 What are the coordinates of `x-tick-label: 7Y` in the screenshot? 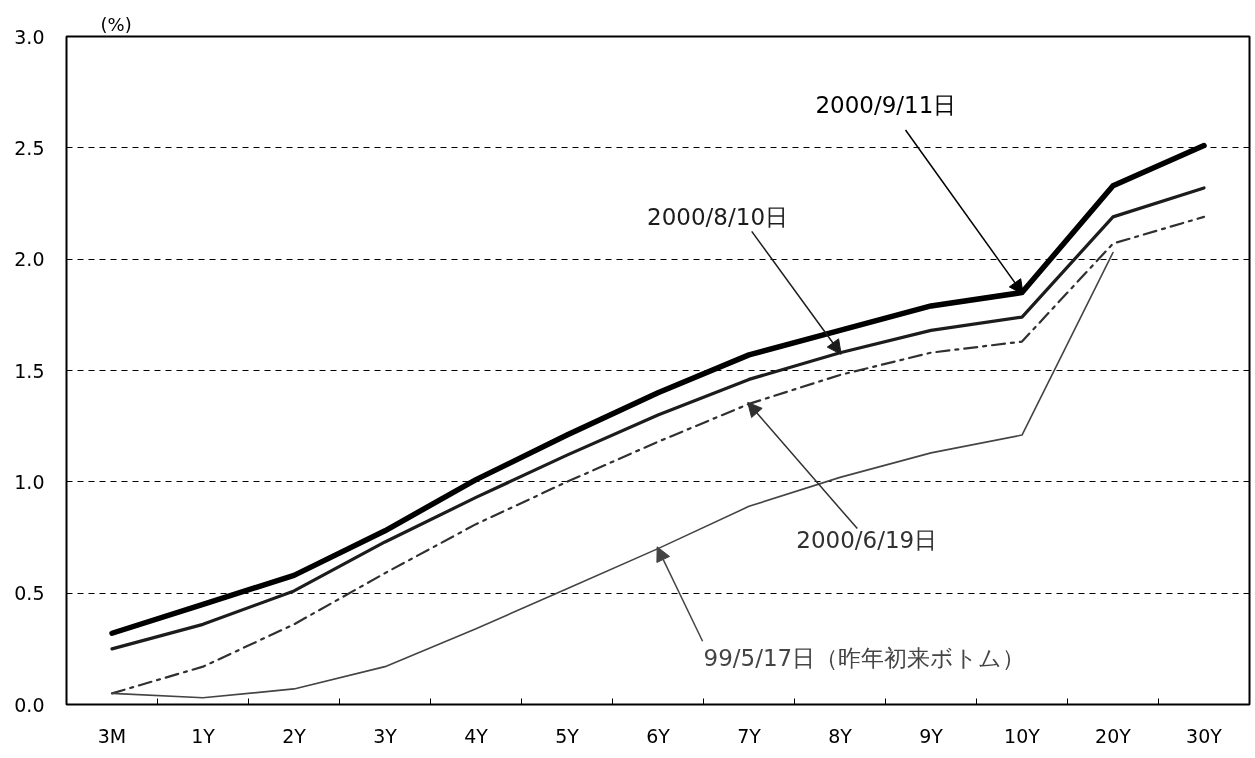 It's located at (749, 735).